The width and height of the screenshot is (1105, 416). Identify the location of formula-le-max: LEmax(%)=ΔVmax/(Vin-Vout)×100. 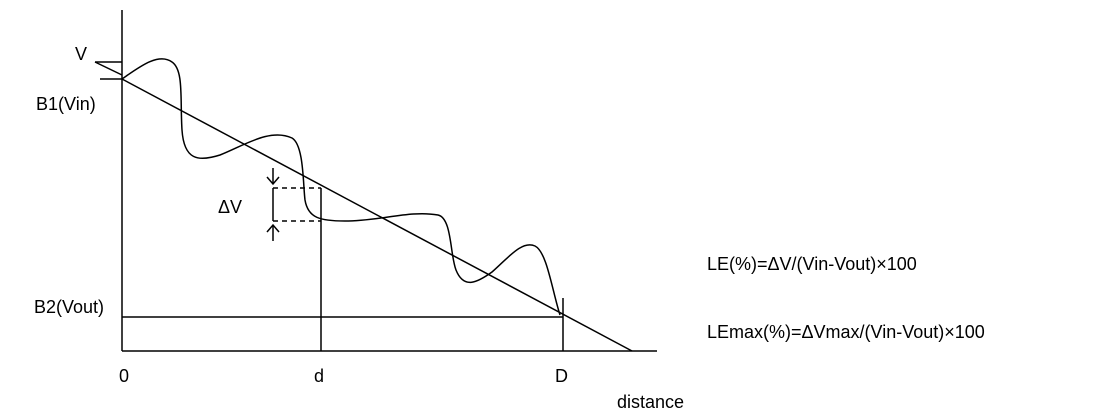
(846, 332).